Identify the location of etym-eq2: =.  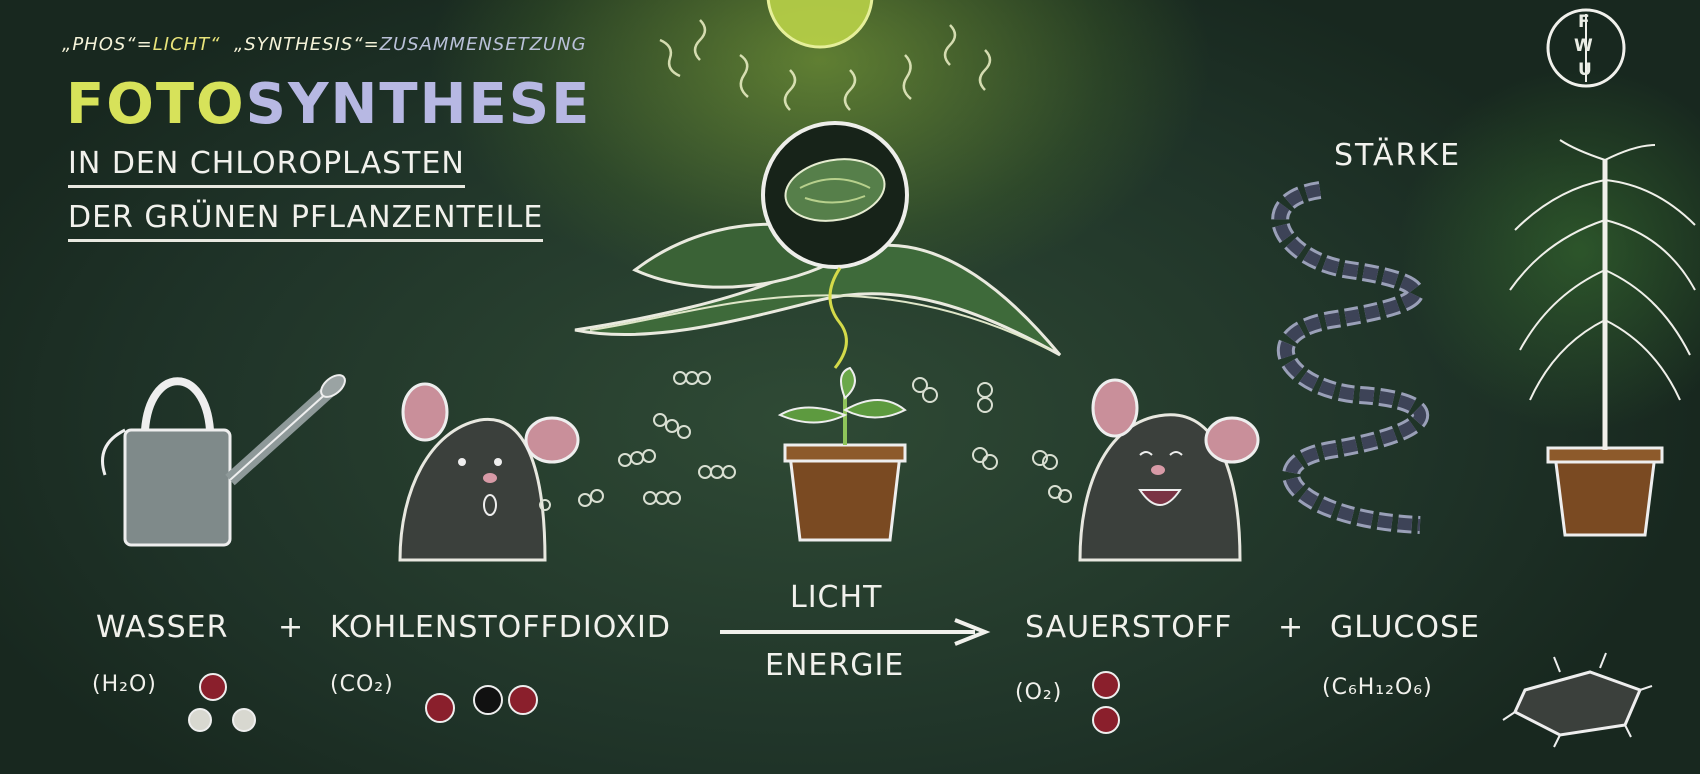
(371, 44).